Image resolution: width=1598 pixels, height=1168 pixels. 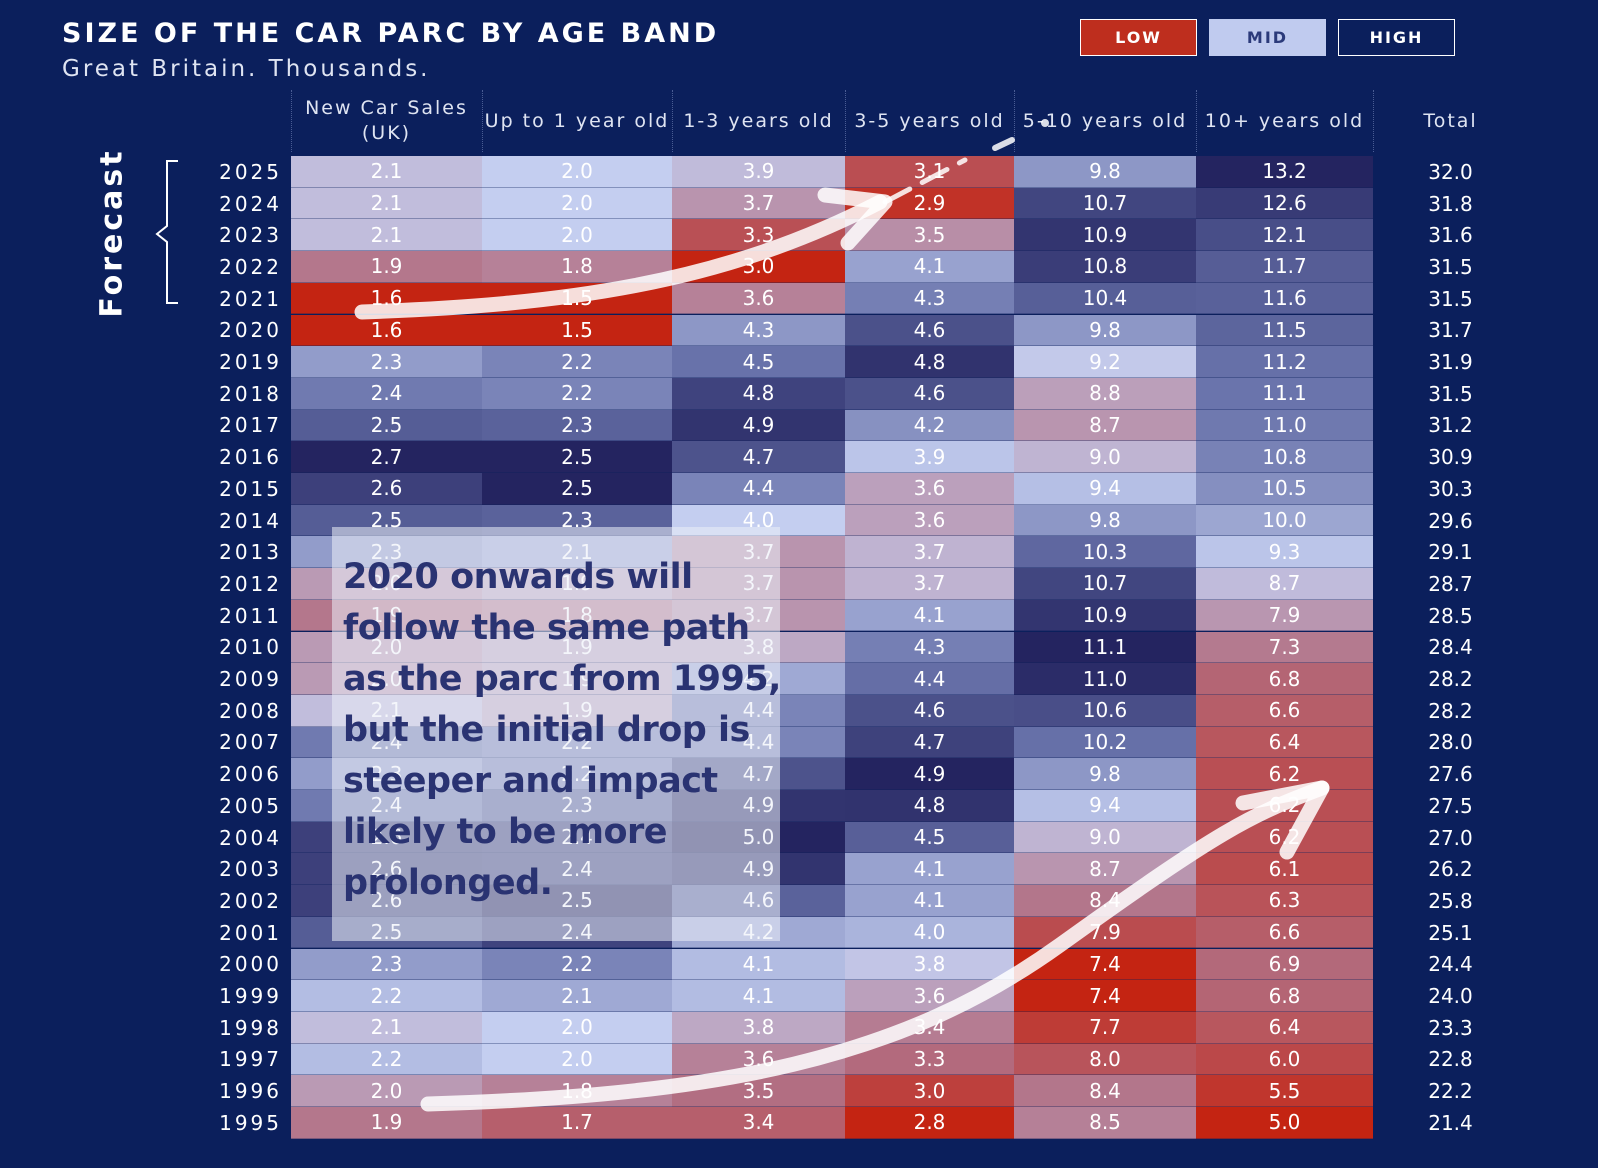 I want to click on column-header: 1-3 years old, so click(x=758, y=120).